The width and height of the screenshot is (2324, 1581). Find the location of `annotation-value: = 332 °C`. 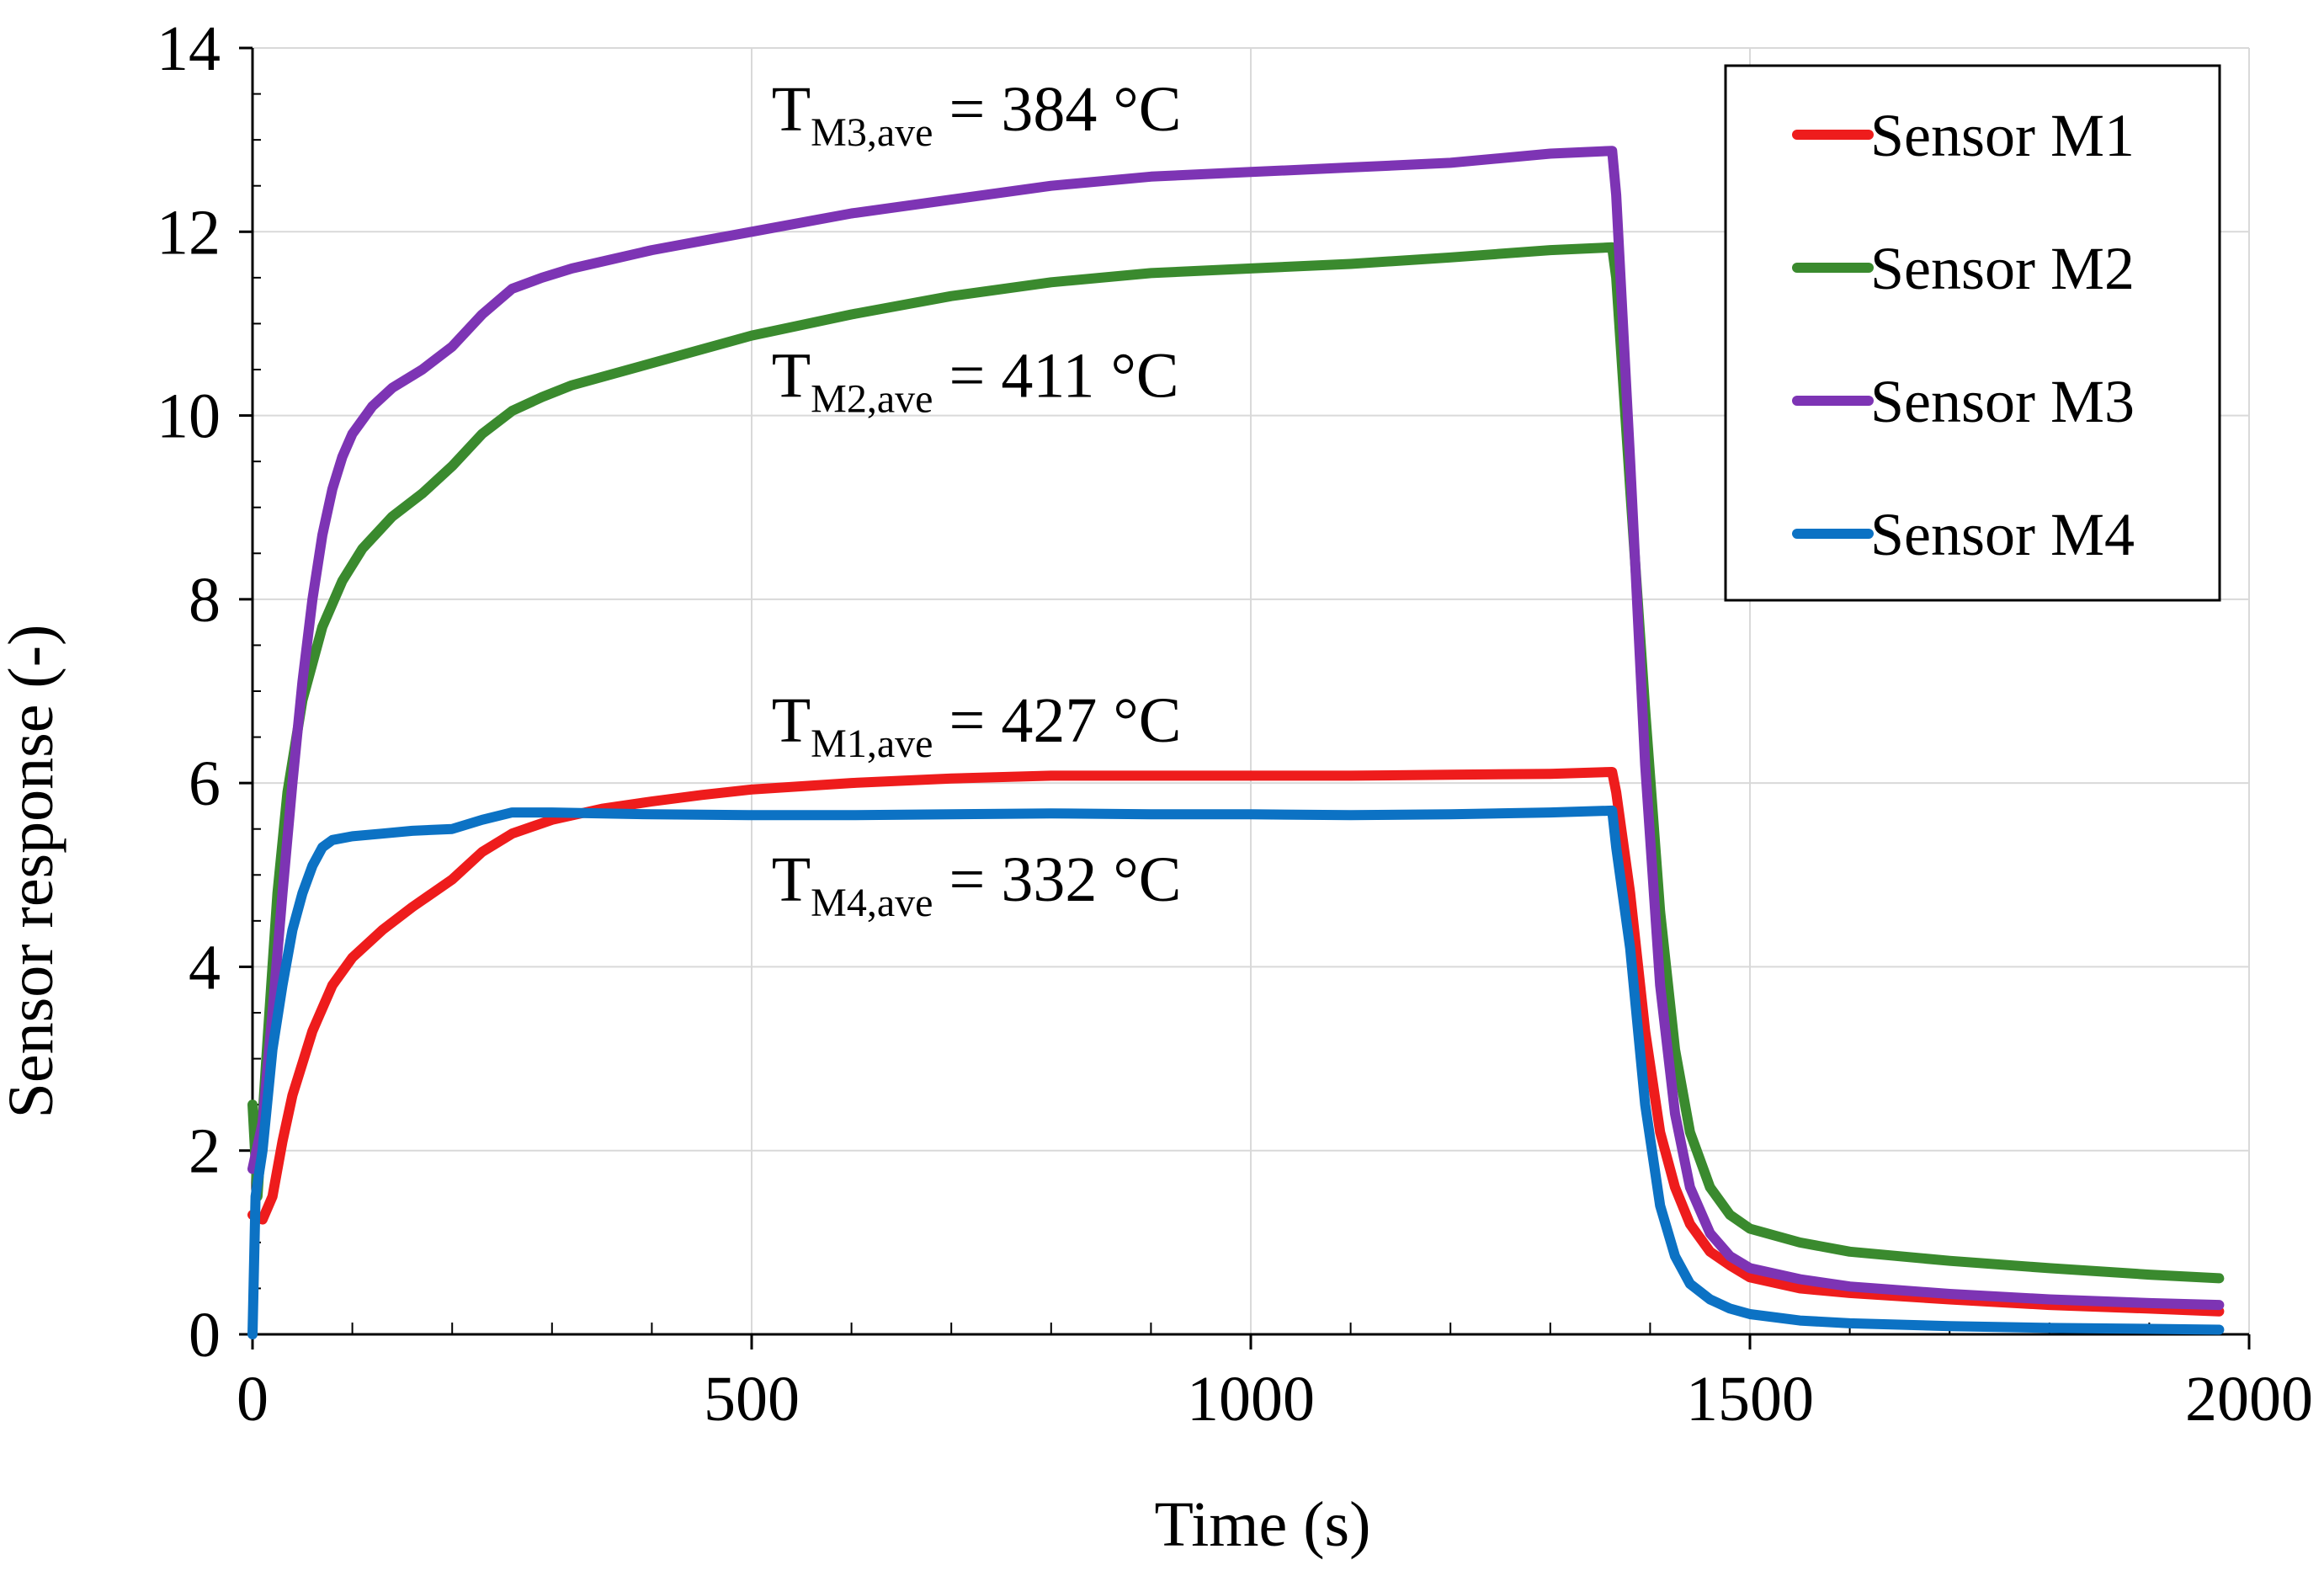

annotation-value: = 332 °C is located at coordinates (1057, 879).